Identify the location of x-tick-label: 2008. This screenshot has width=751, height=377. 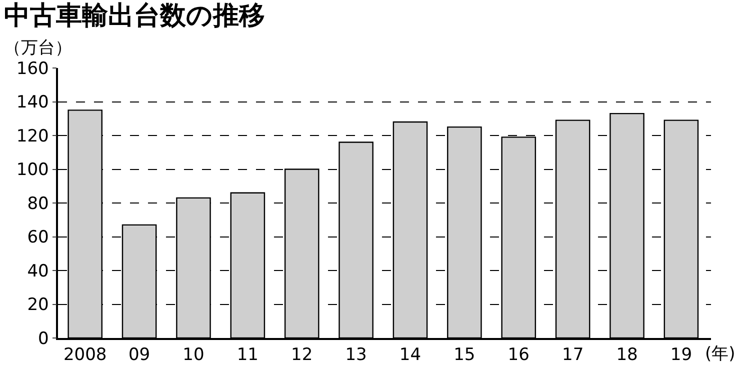
(85, 355).